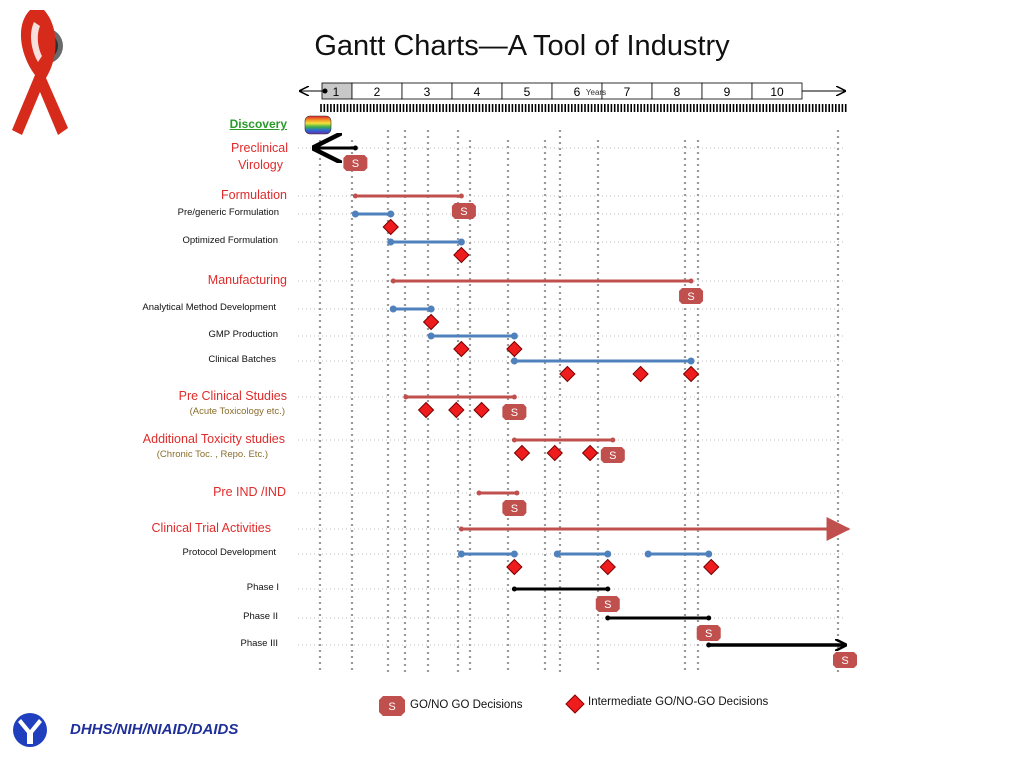 This screenshot has height=768, width=1024. Describe the element at coordinates (336, 92) in the screenshot. I see `year-tick-label: 1` at that location.